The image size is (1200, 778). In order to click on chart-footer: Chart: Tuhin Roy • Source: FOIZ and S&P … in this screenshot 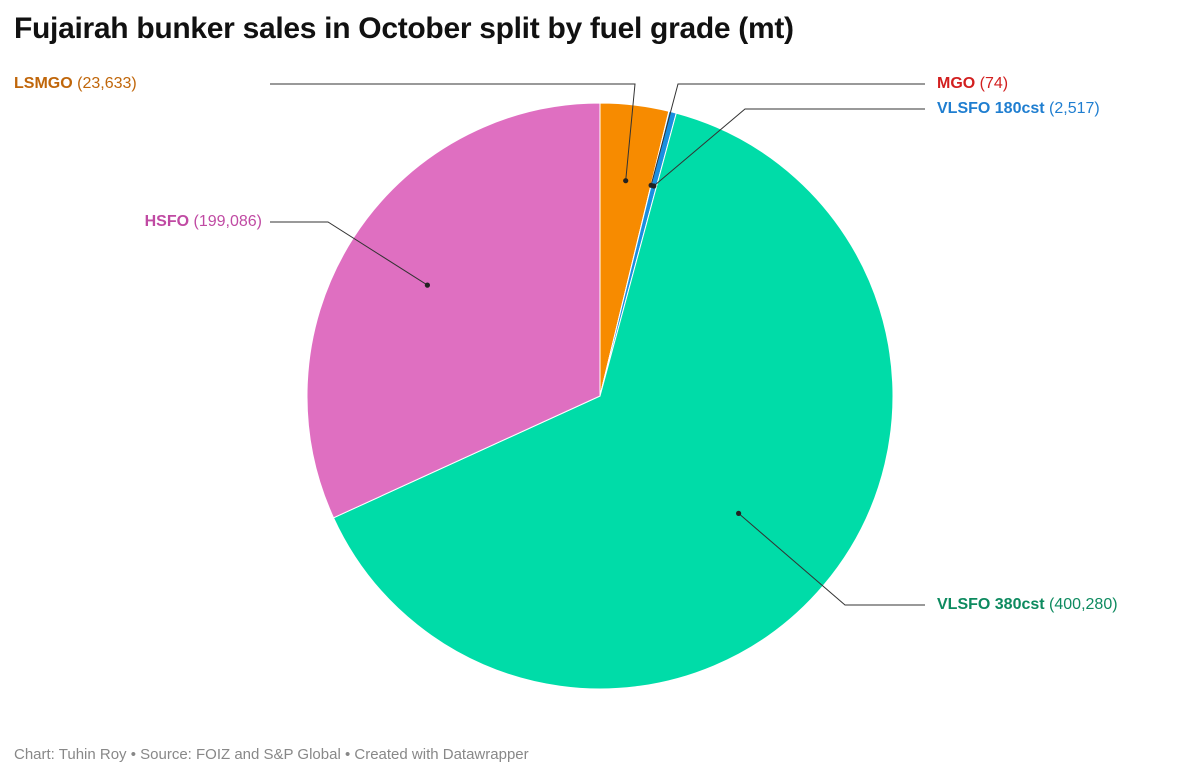, I will do `click(271, 754)`.